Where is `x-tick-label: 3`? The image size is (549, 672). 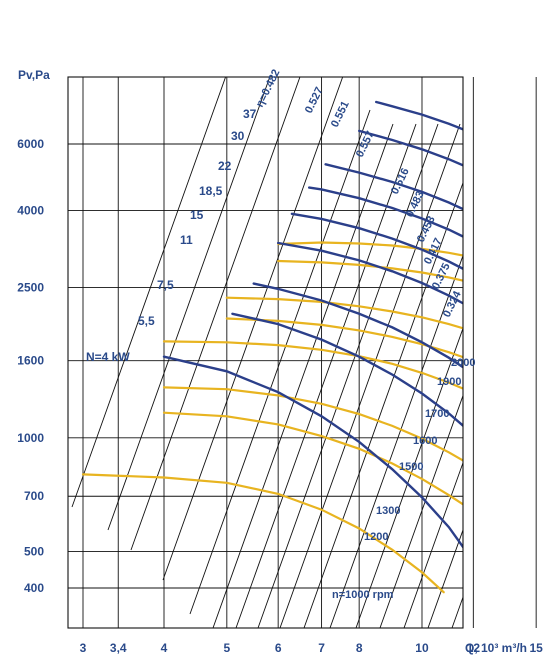 x-tick-label: 3 is located at coordinates (83, 648).